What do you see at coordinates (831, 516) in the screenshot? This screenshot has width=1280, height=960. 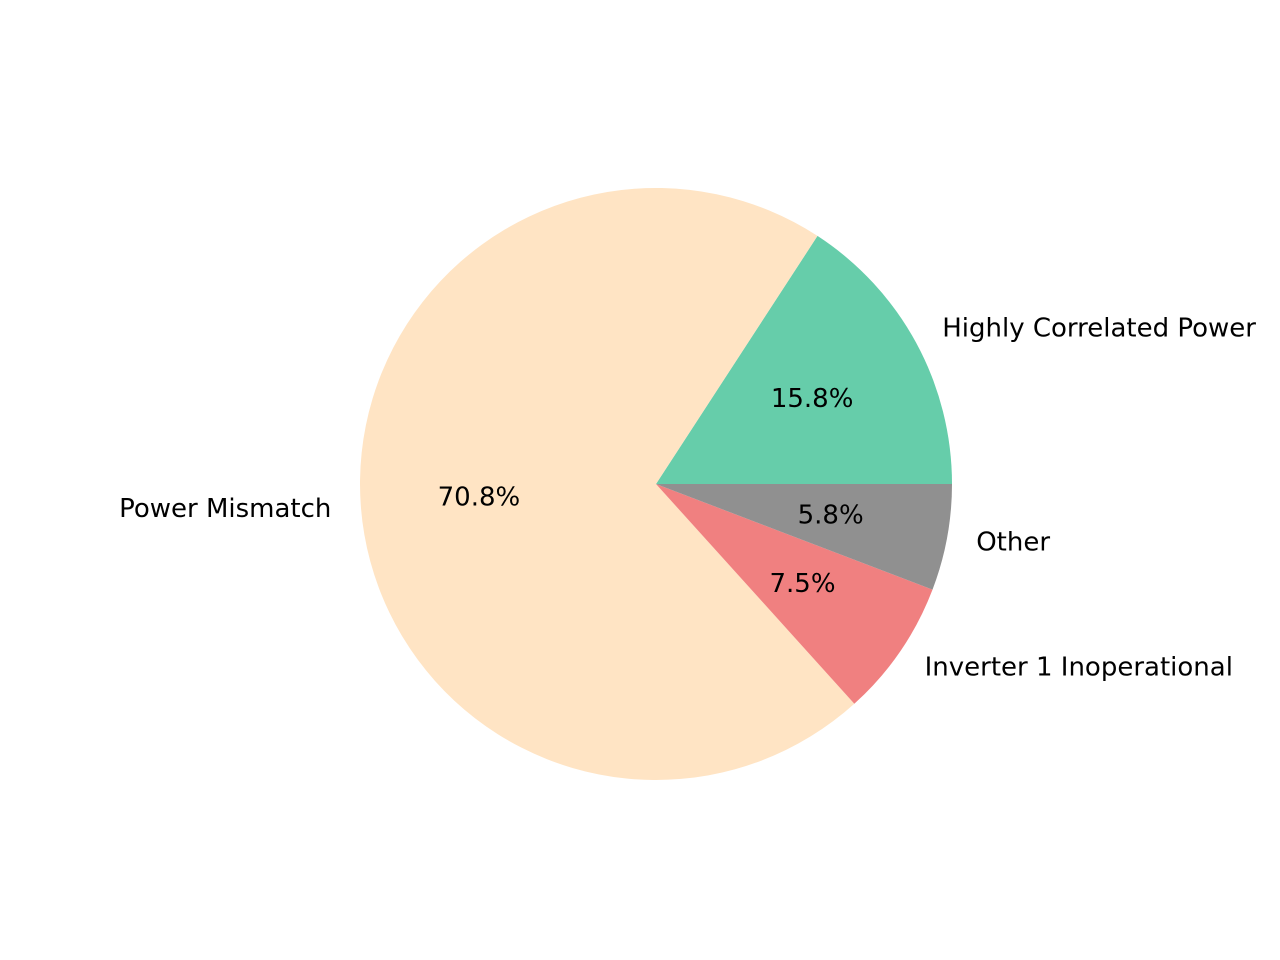 I see `slice-percent-other: 5.8%` at bounding box center [831, 516].